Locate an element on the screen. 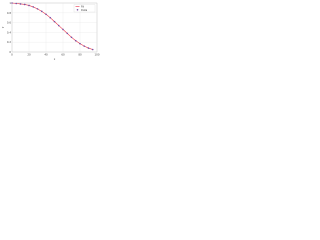 Image resolution: width=320 pixels, height=240 pixels. x-tick-label: 40 is located at coordinates (46, 55).